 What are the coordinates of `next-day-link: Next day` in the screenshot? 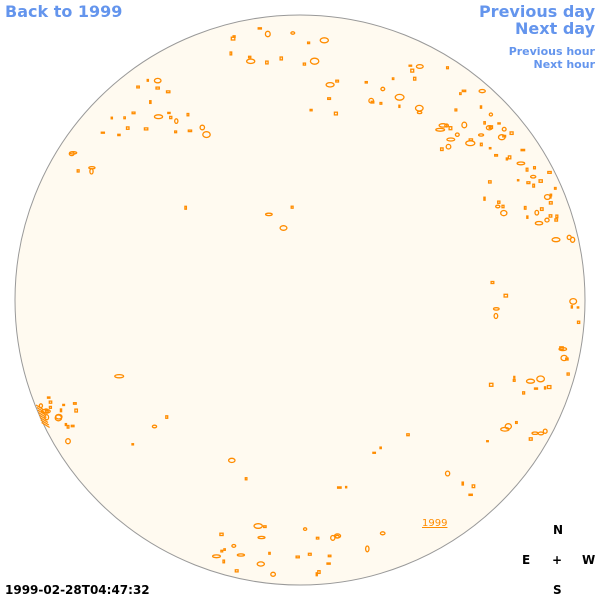 It's located at (555, 28).